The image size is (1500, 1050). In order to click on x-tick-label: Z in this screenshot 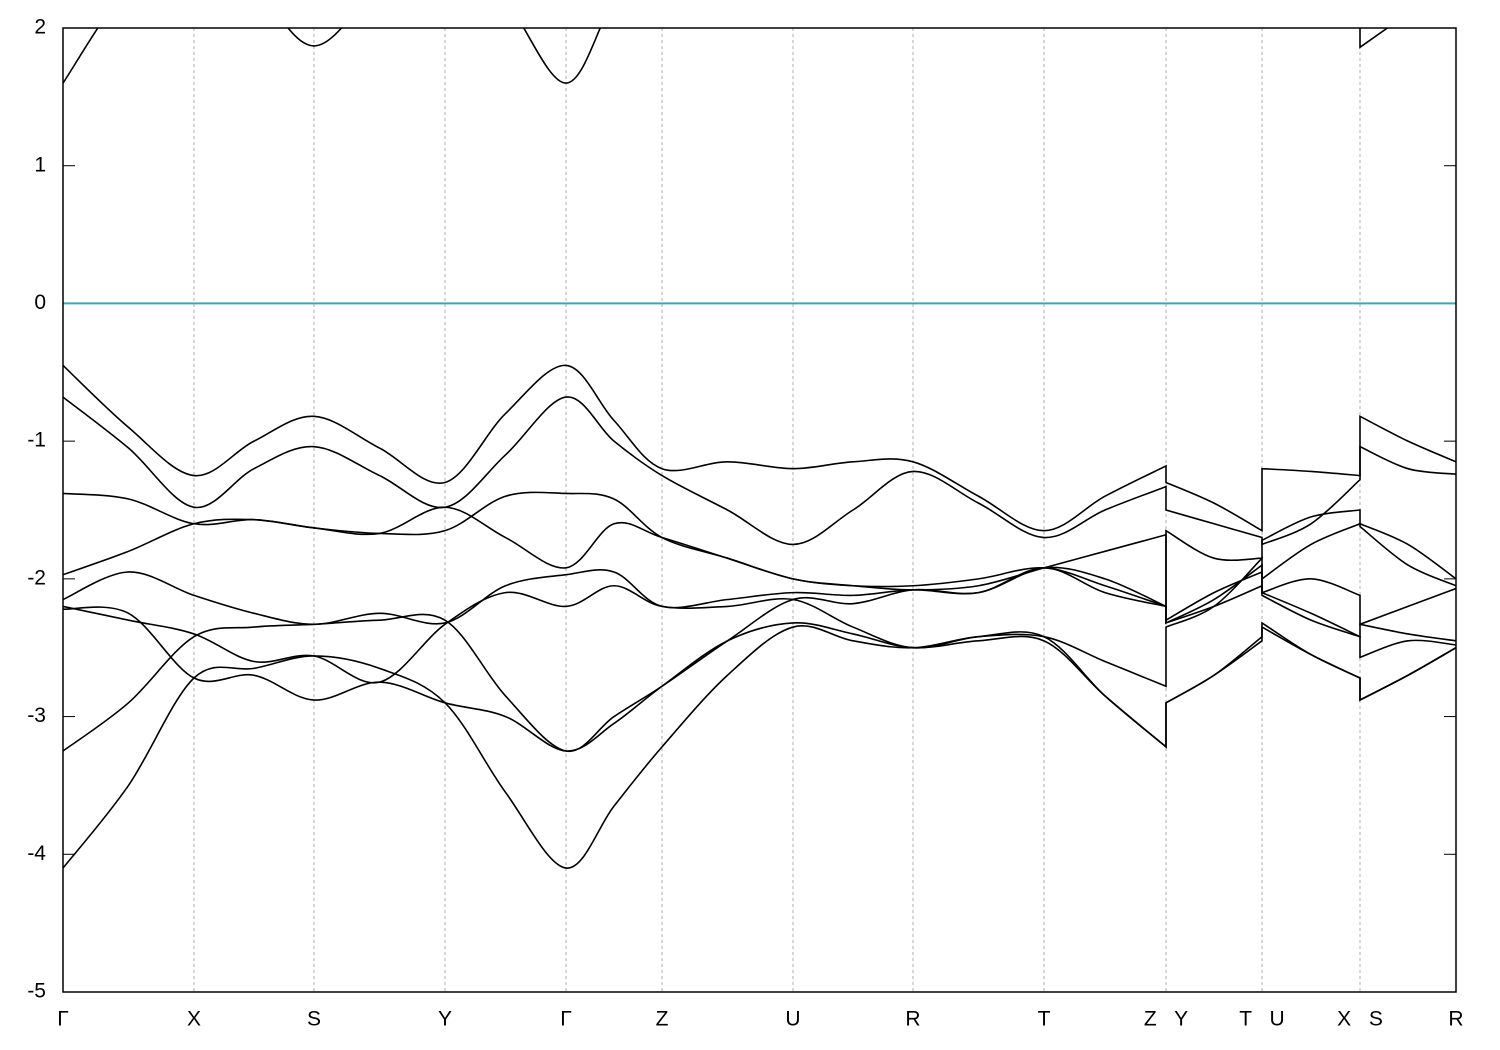, I will do `click(662, 1019)`.